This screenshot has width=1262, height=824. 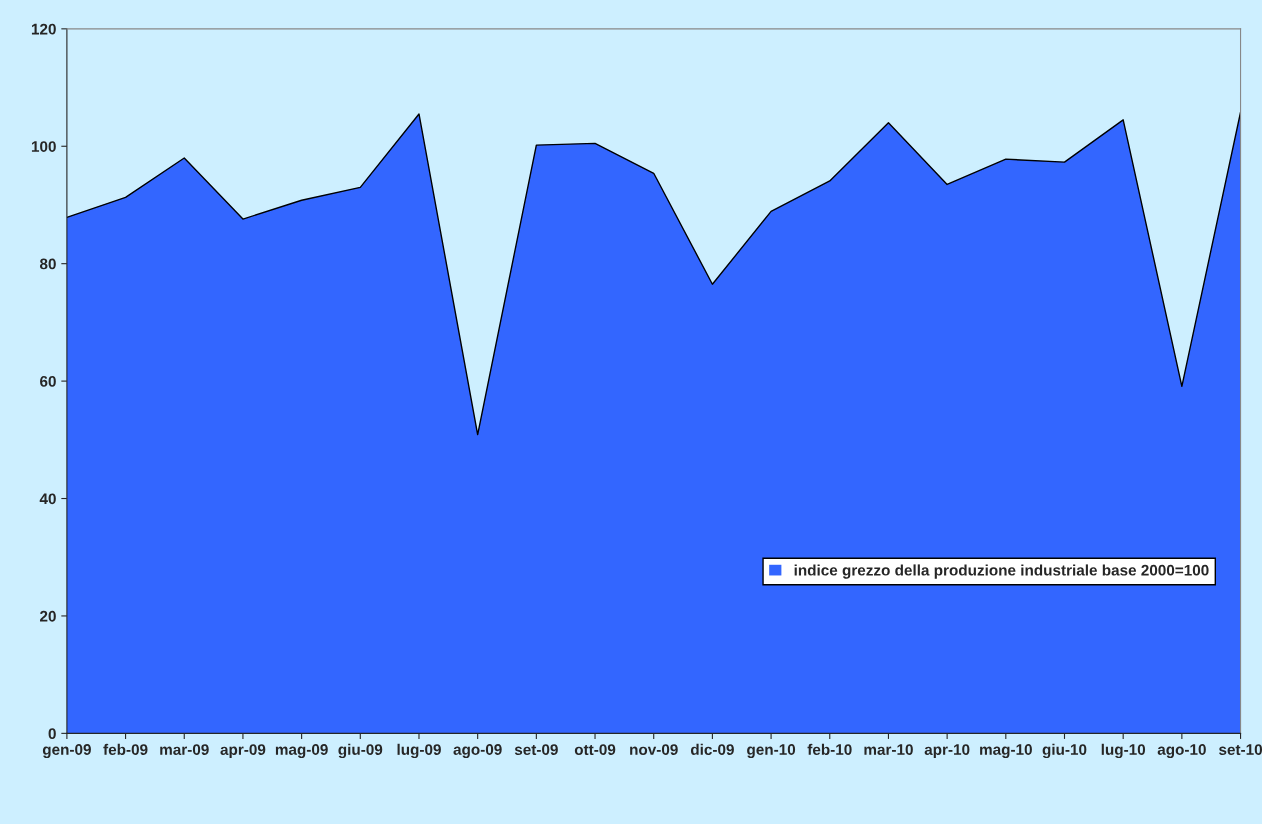 What do you see at coordinates (125, 749) in the screenshot?
I see `x-tick-label: feb-09` at bounding box center [125, 749].